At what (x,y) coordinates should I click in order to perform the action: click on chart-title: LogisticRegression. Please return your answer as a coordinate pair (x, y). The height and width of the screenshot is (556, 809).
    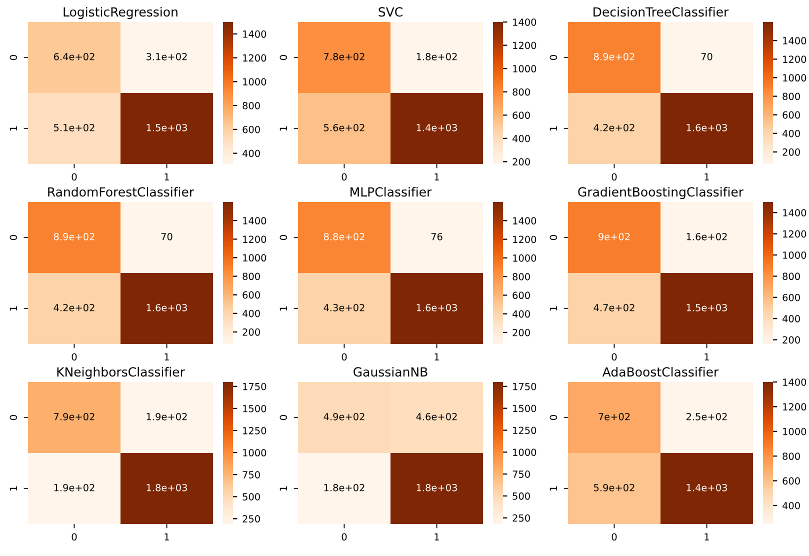
    Looking at the image, I should click on (121, 13).